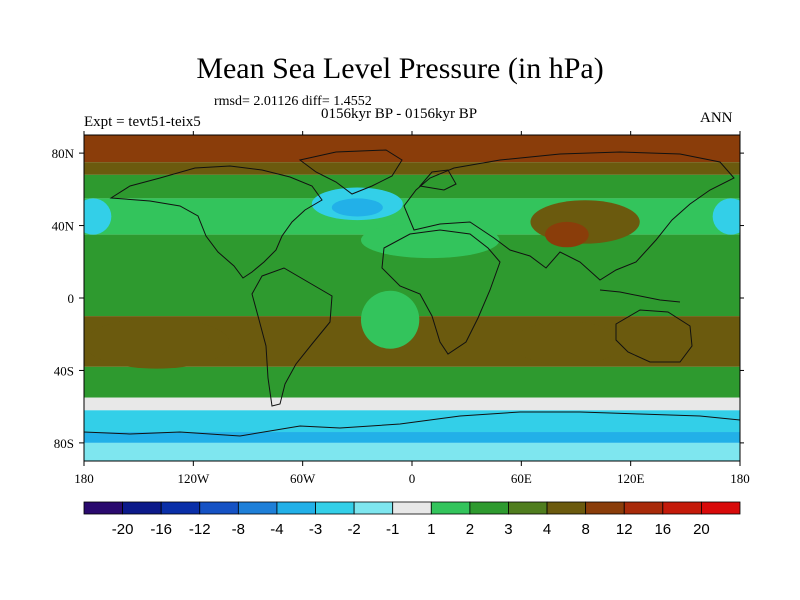 This screenshot has height=600, width=800. I want to click on coastline-africa, so click(441, 292).